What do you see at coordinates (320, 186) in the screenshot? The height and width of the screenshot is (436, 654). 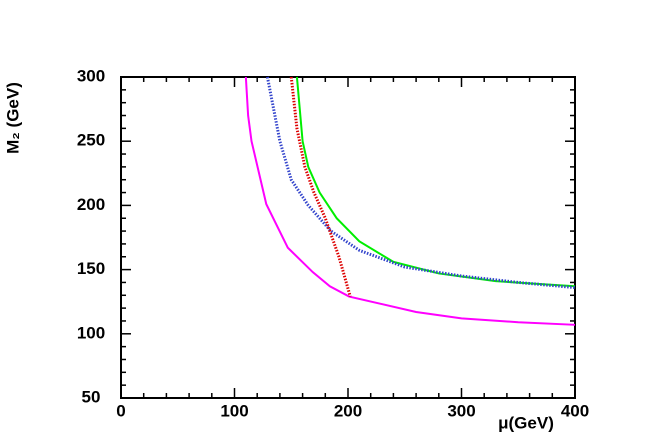 I see `series-line` at bounding box center [320, 186].